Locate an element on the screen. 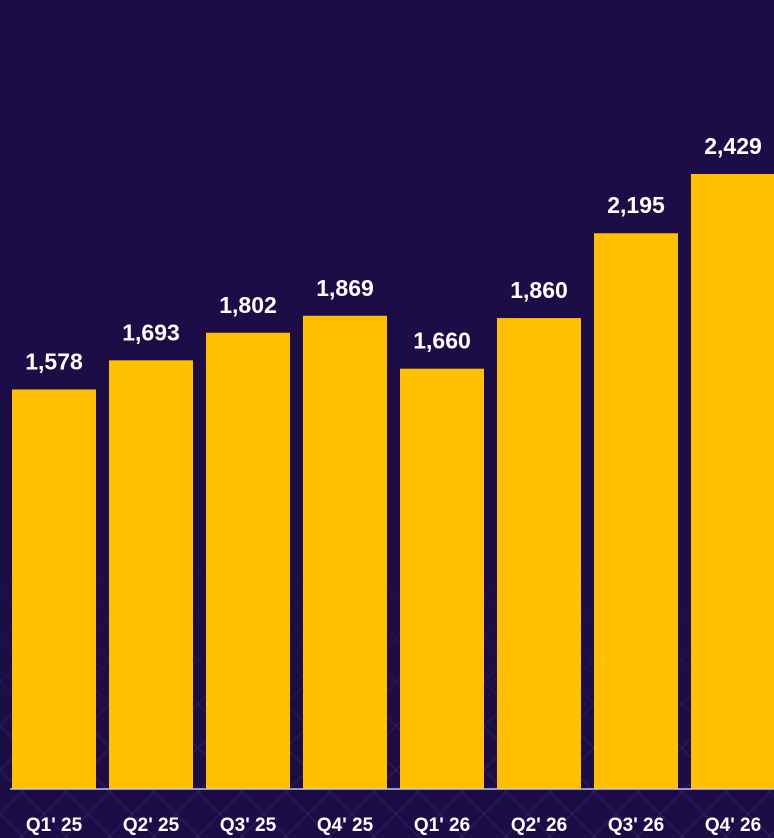  x-tick-label-2: Q2' 25 is located at coordinates (151, 825).